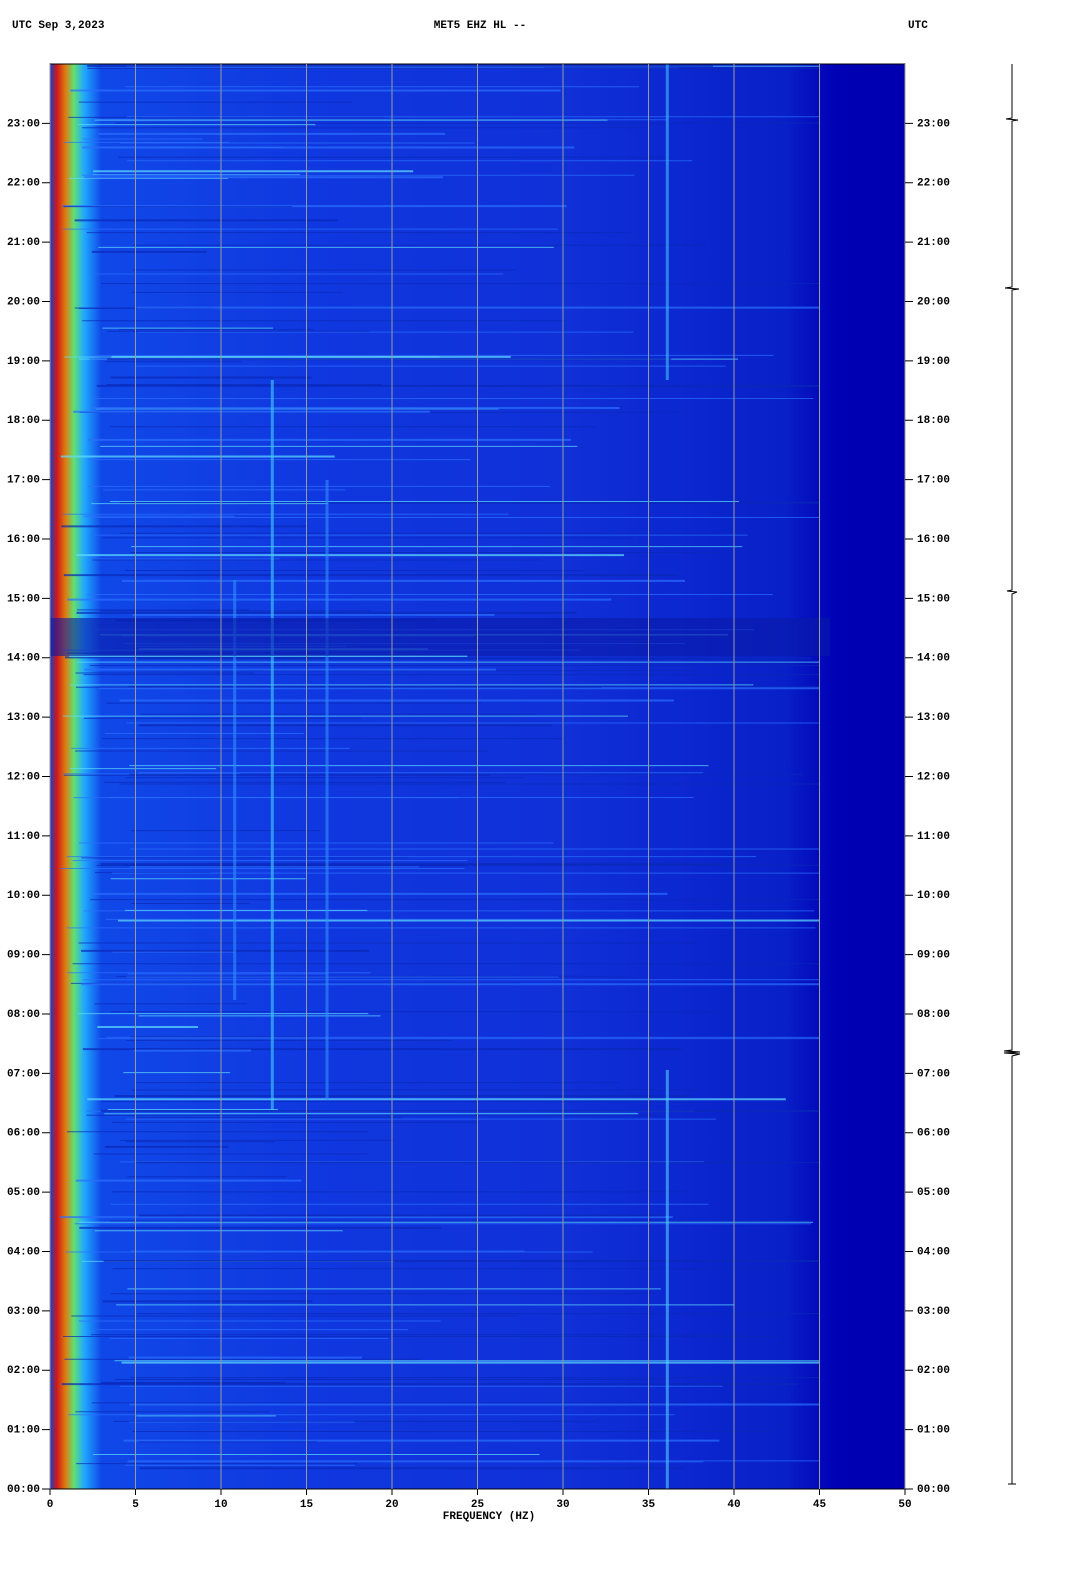  Describe the element at coordinates (23, 1134) in the screenshot. I see `y-tick-label-left: 06:00` at that location.